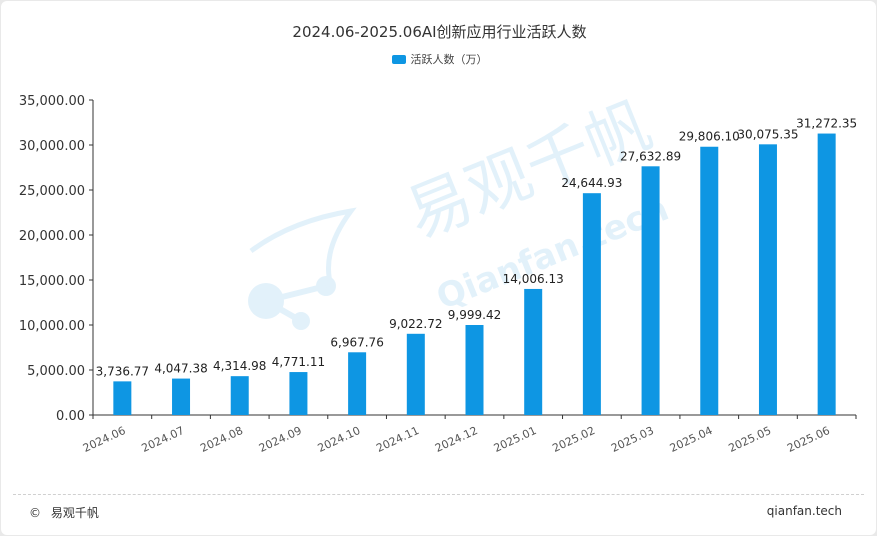 Image resolution: width=877 pixels, height=536 pixels. What do you see at coordinates (808, 439) in the screenshot?
I see `x-tick-label: 2025.06` at bounding box center [808, 439].